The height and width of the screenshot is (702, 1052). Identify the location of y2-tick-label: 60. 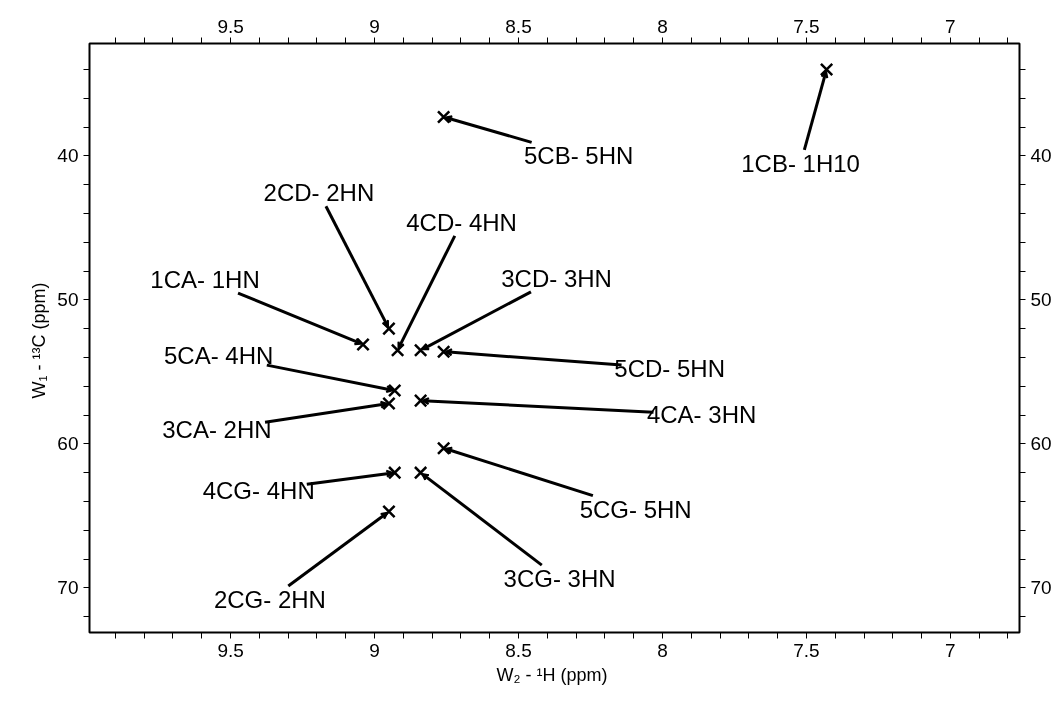
(1041, 444).